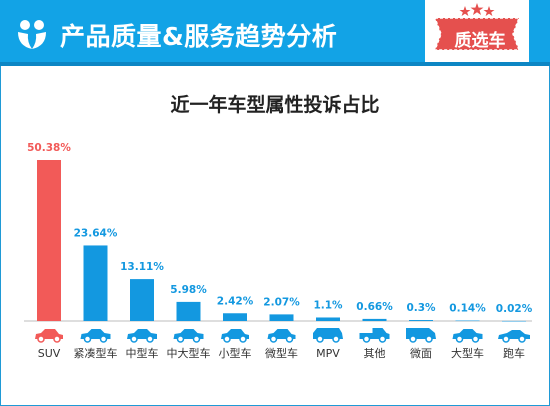 Image resolution: width=550 pixels, height=406 pixels. What do you see at coordinates (374, 335) in the screenshot?
I see `pickup-icon` at bounding box center [374, 335].